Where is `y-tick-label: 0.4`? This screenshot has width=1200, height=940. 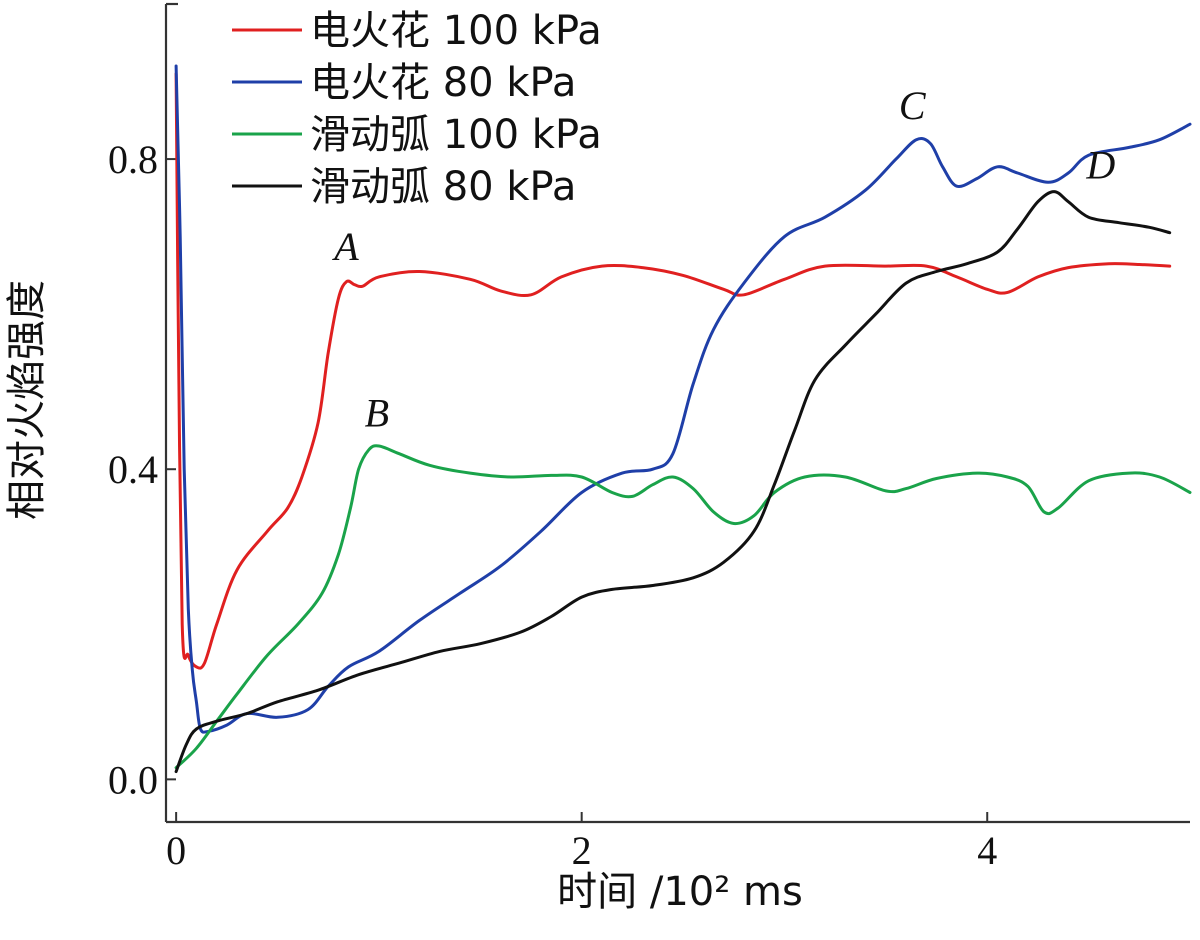
y-tick-label: 0.4 is located at coordinates (133, 469).